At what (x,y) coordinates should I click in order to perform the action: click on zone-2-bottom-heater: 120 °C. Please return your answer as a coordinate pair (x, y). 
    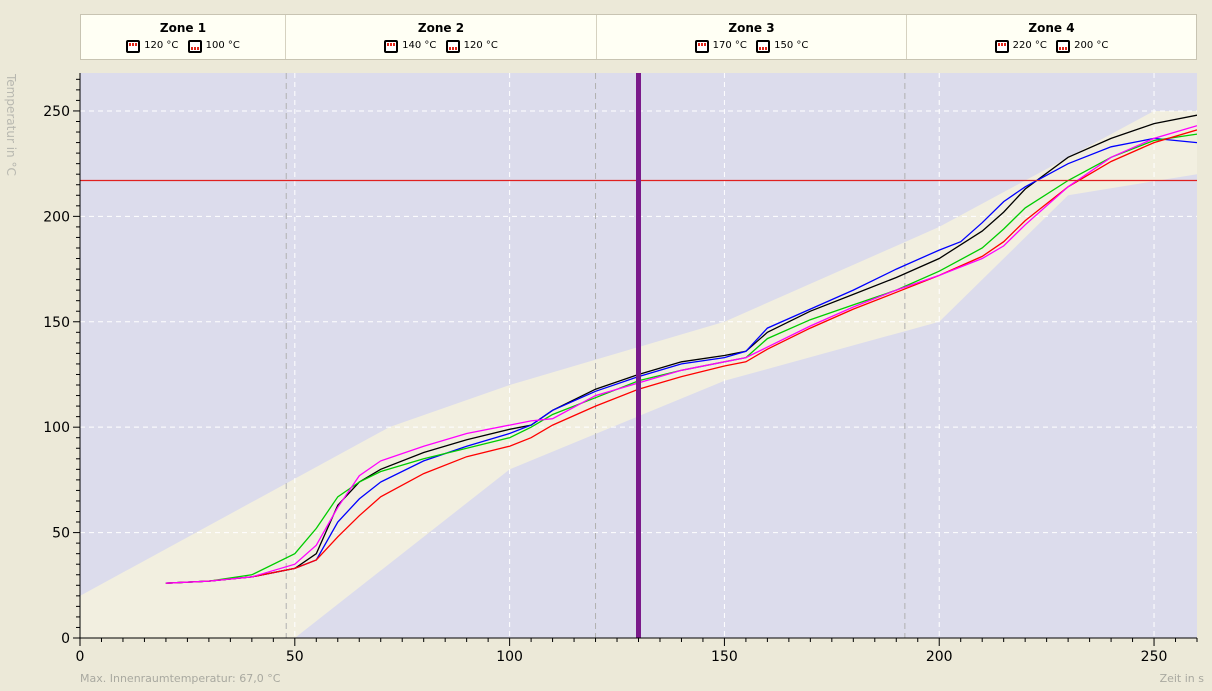
    Looking at the image, I should click on (471, 46).